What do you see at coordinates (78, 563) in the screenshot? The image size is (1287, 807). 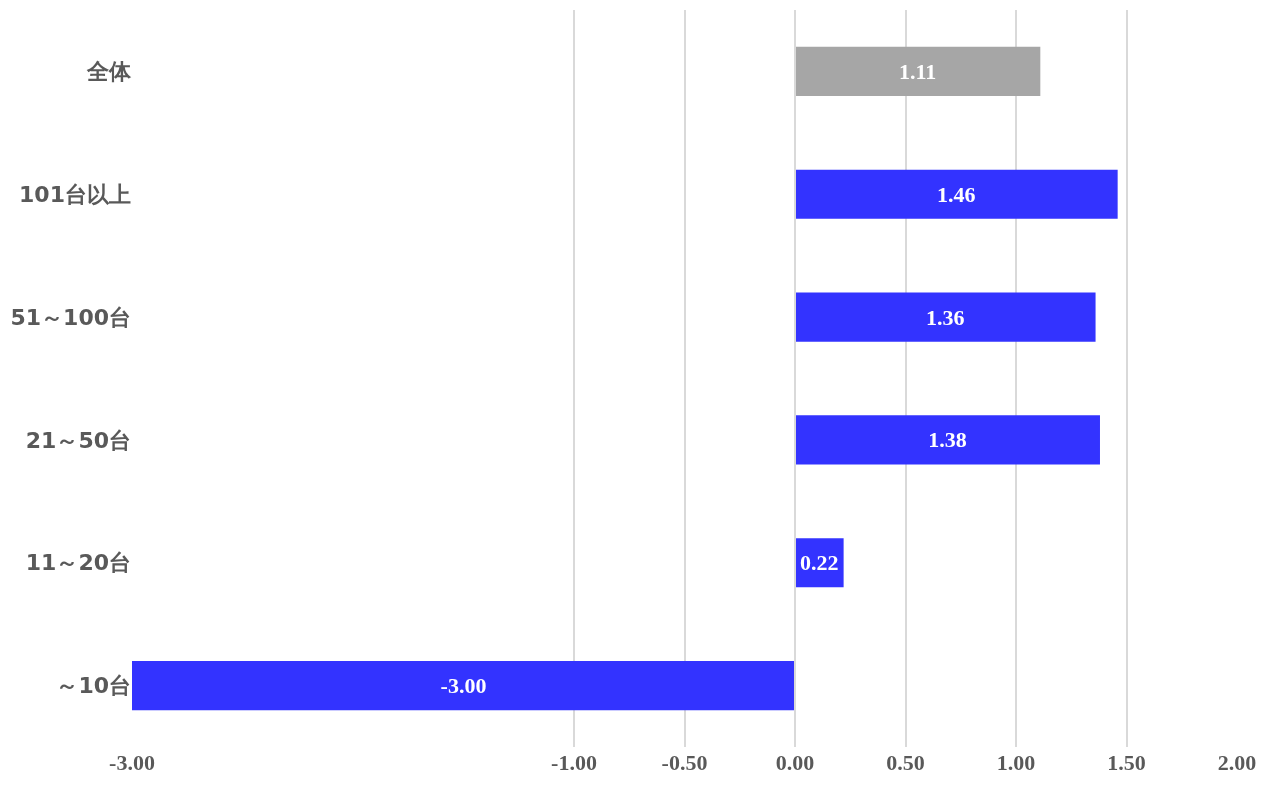 I see `y-tick-label: 11～20台` at bounding box center [78, 563].